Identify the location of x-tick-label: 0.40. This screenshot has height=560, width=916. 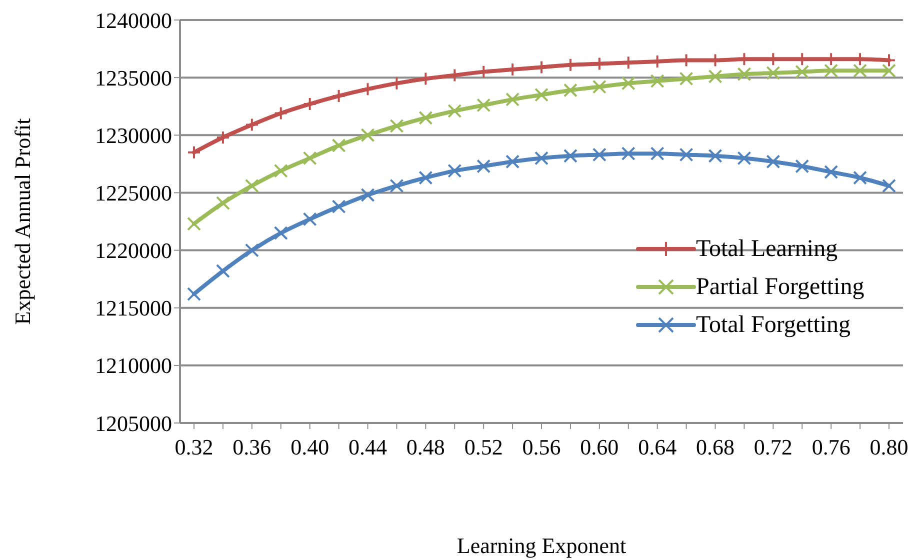
(310, 447).